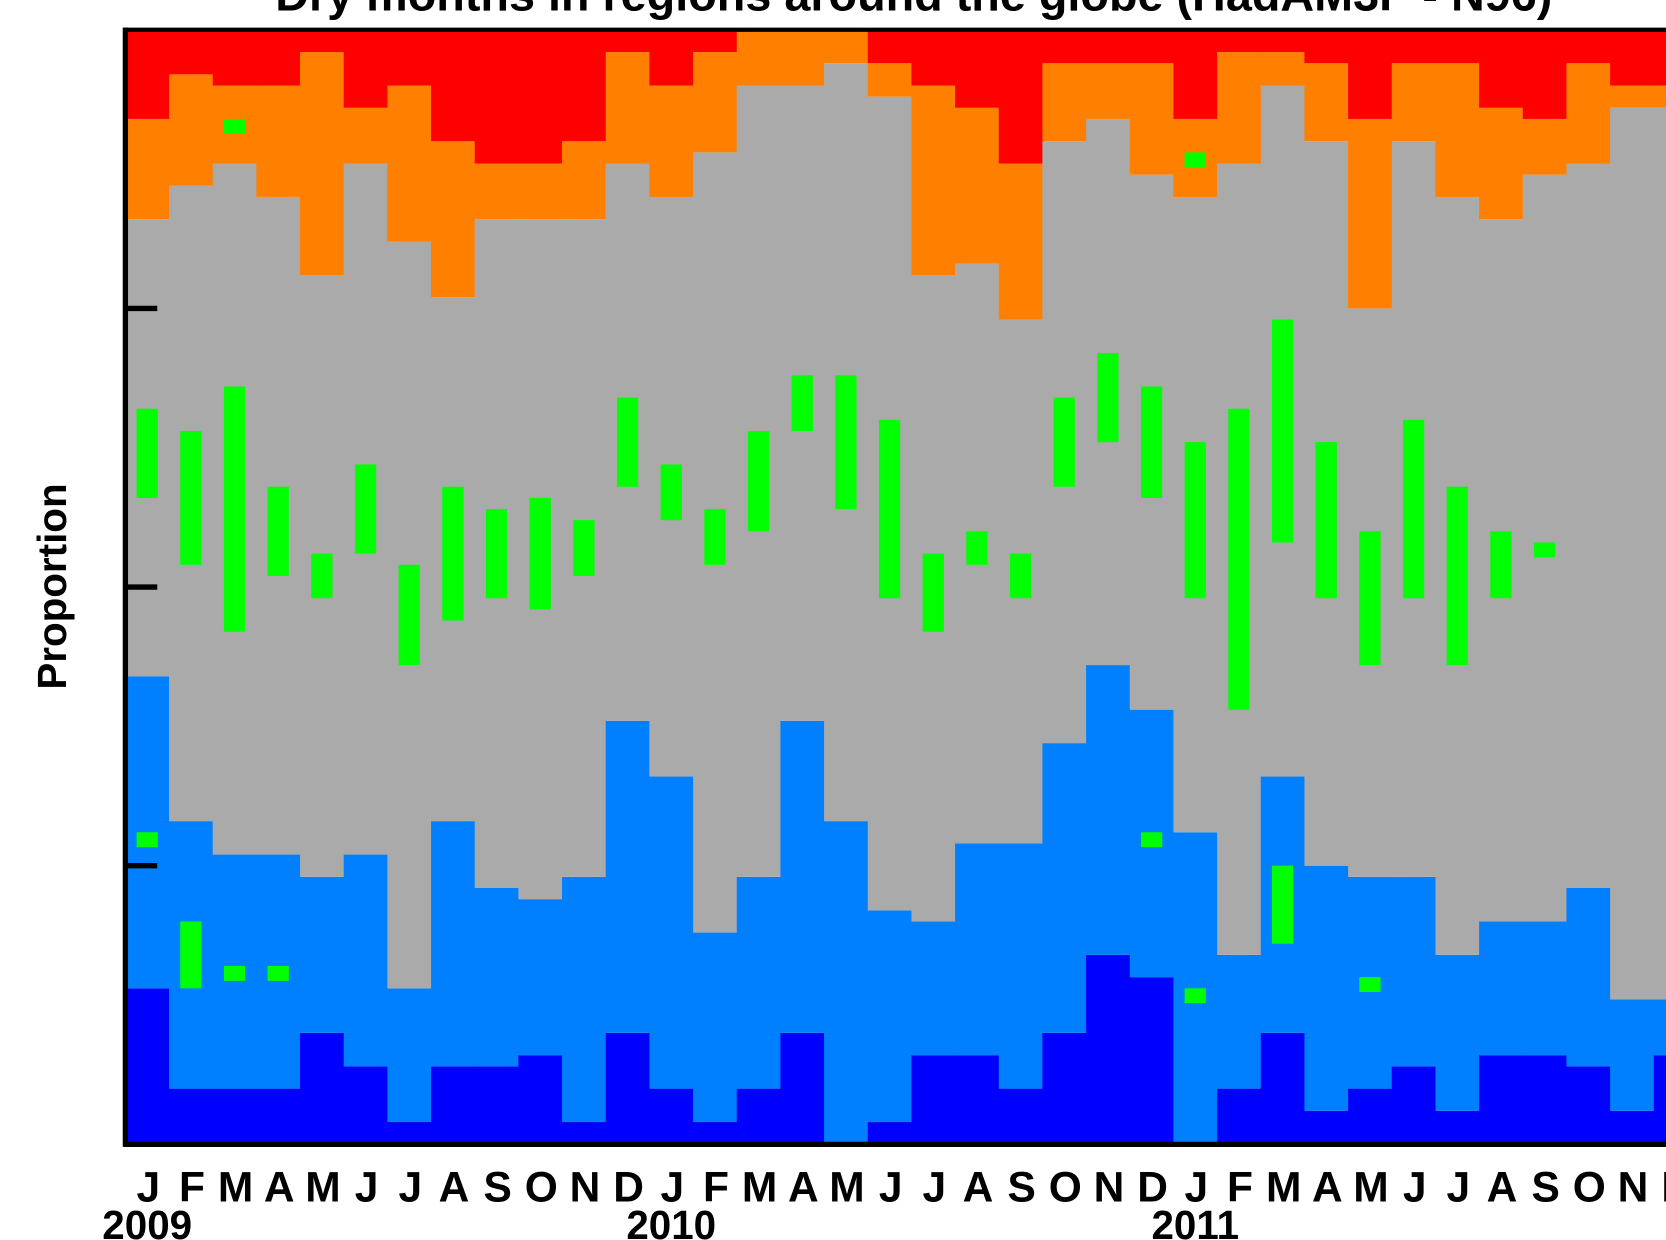 The image size is (1666, 1240). Describe the element at coordinates (541, 1188) in the screenshot. I see `x-tick-label: O` at that location.